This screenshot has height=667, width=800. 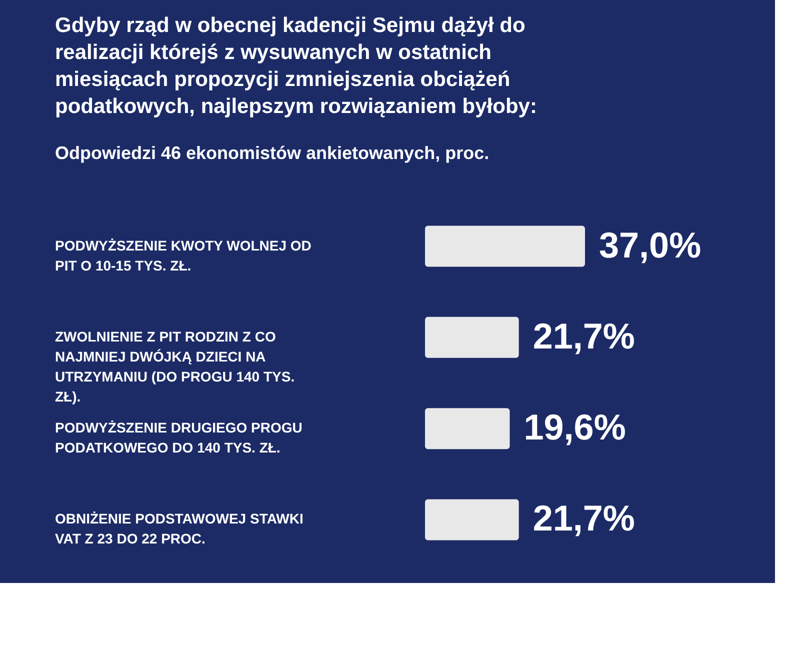 What do you see at coordinates (179, 528) in the screenshot?
I see `y-tick-label: OBNIŻENIE PODSTAWOWEJ STAWKI VAT Z 23 DO 22 PROC.` at bounding box center [179, 528].